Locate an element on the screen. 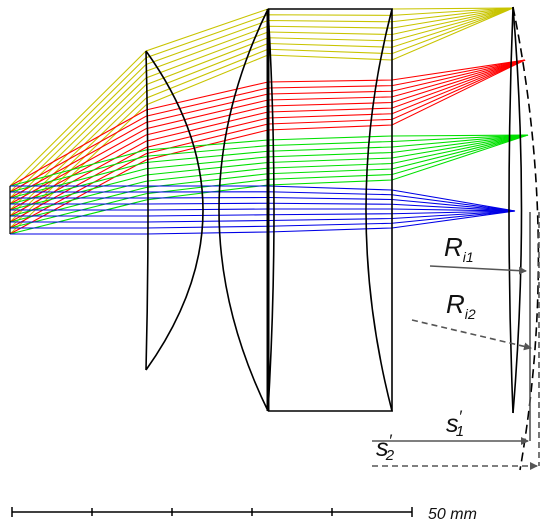 This screenshot has width=550, height=531. radius-arrows is located at coordinates (456, 341).